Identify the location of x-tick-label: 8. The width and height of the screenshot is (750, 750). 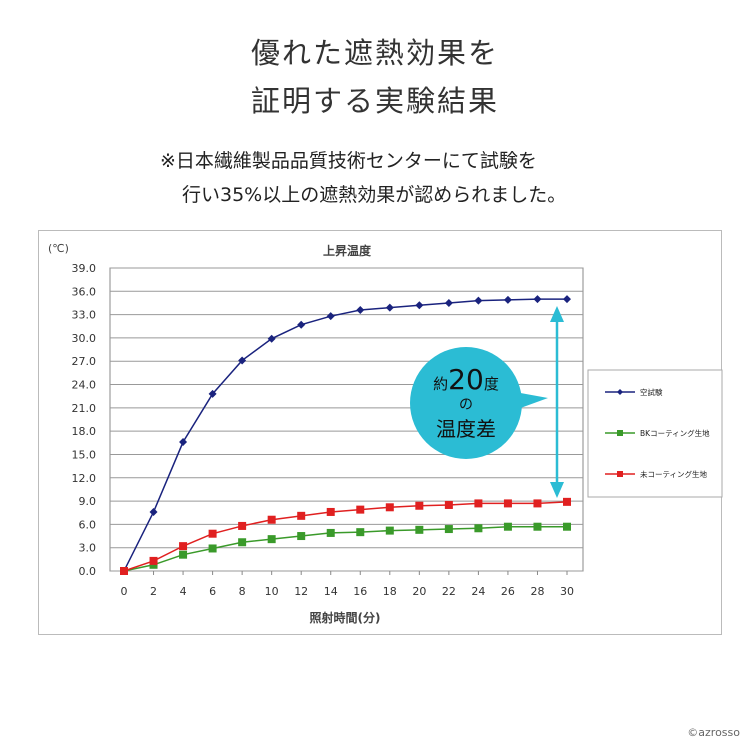
(242, 591).